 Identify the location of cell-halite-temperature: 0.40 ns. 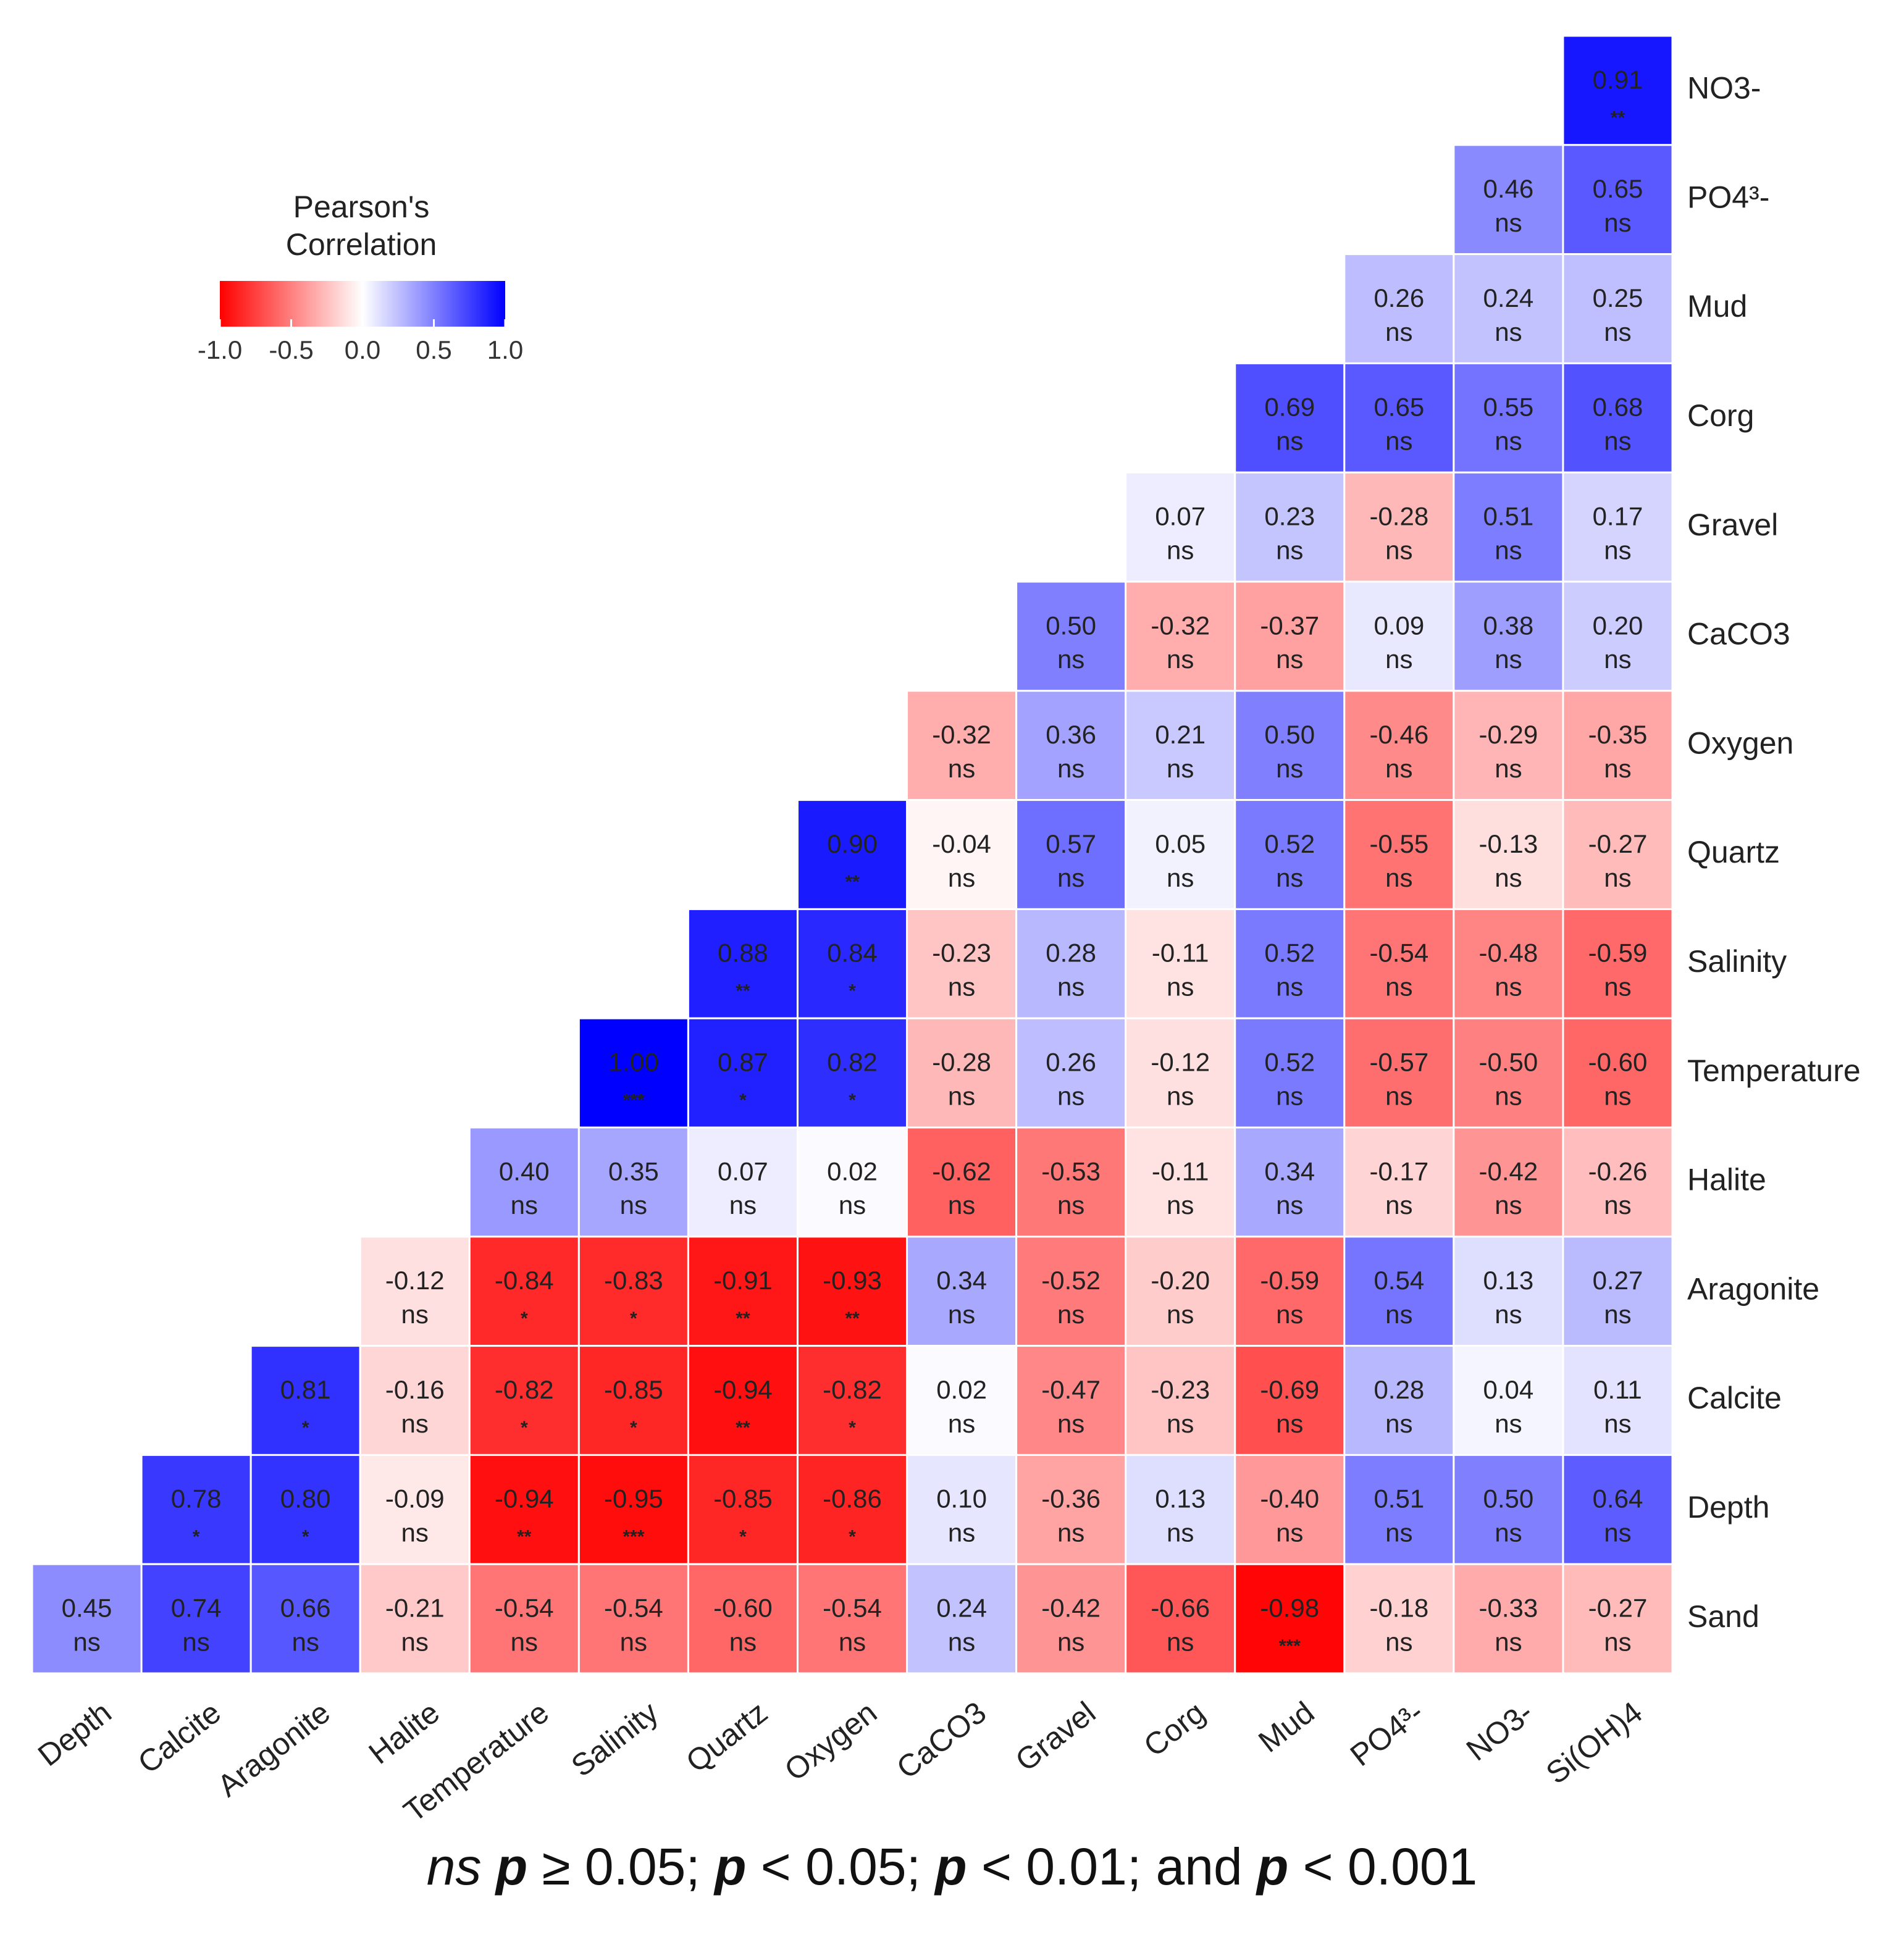
(524, 1182).